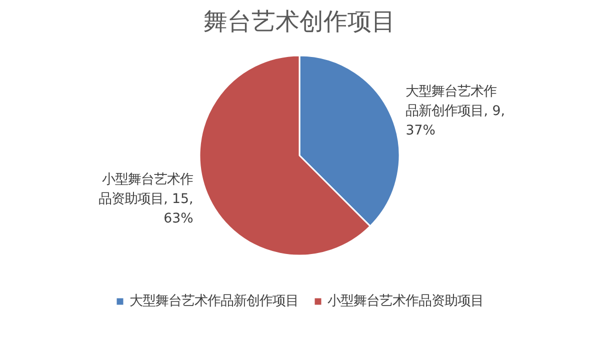  I want to click on data-label: 大型舞台艺术作品新创作项目, 9, 37%, so click(455, 111).